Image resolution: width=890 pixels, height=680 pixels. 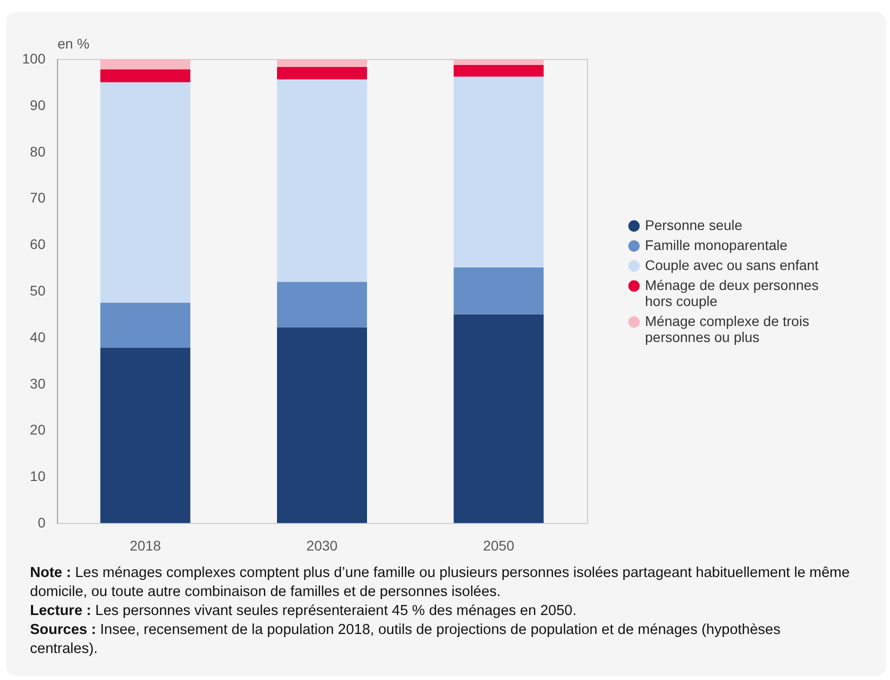 What do you see at coordinates (146, 546) in the screenshot?
I see `x-tick-label: 2018` at bounding box center [146, 546].